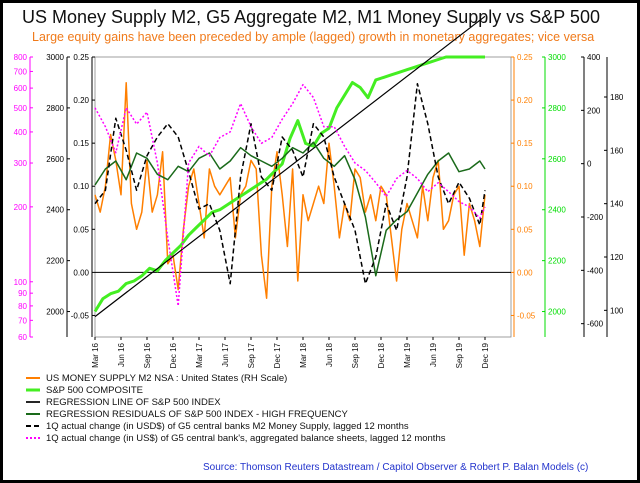 The image size is (640, 483). What do you see at coordinates (617, 150) in the screenshot?
I see `axis-tick-label: 160` at bounding box center [617, 150].